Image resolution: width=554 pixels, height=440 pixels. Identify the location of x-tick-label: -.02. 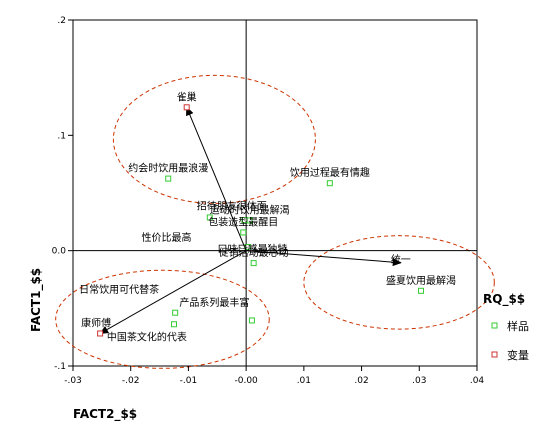
(131, 381).